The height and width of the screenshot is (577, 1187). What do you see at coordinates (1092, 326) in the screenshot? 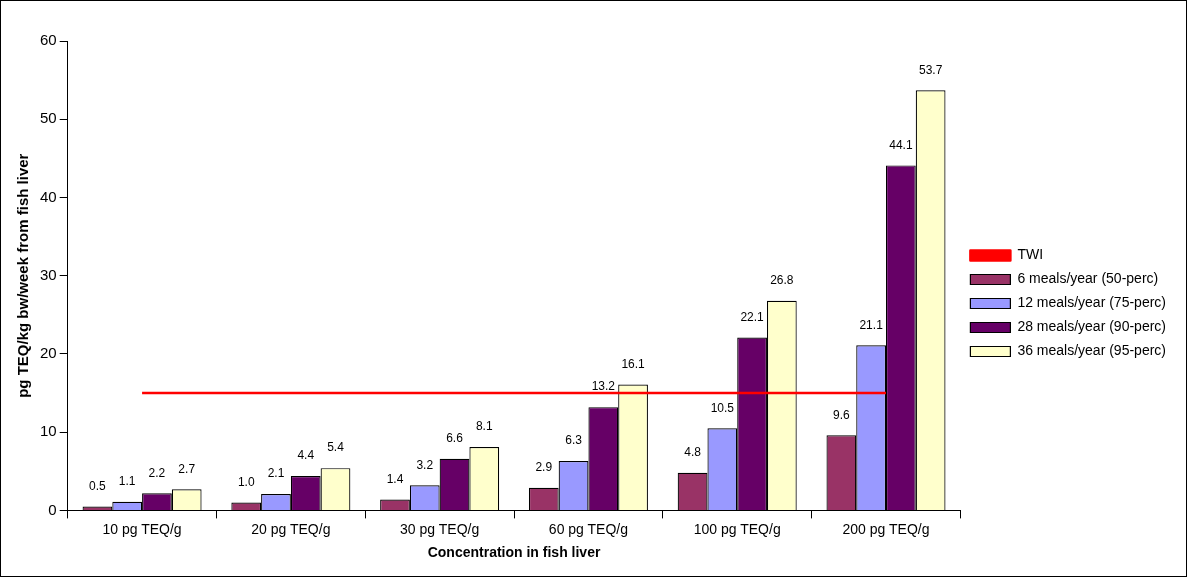
I see `legend-label: 28 meals/year (90-perc)` at bounding box center [1092, 326].